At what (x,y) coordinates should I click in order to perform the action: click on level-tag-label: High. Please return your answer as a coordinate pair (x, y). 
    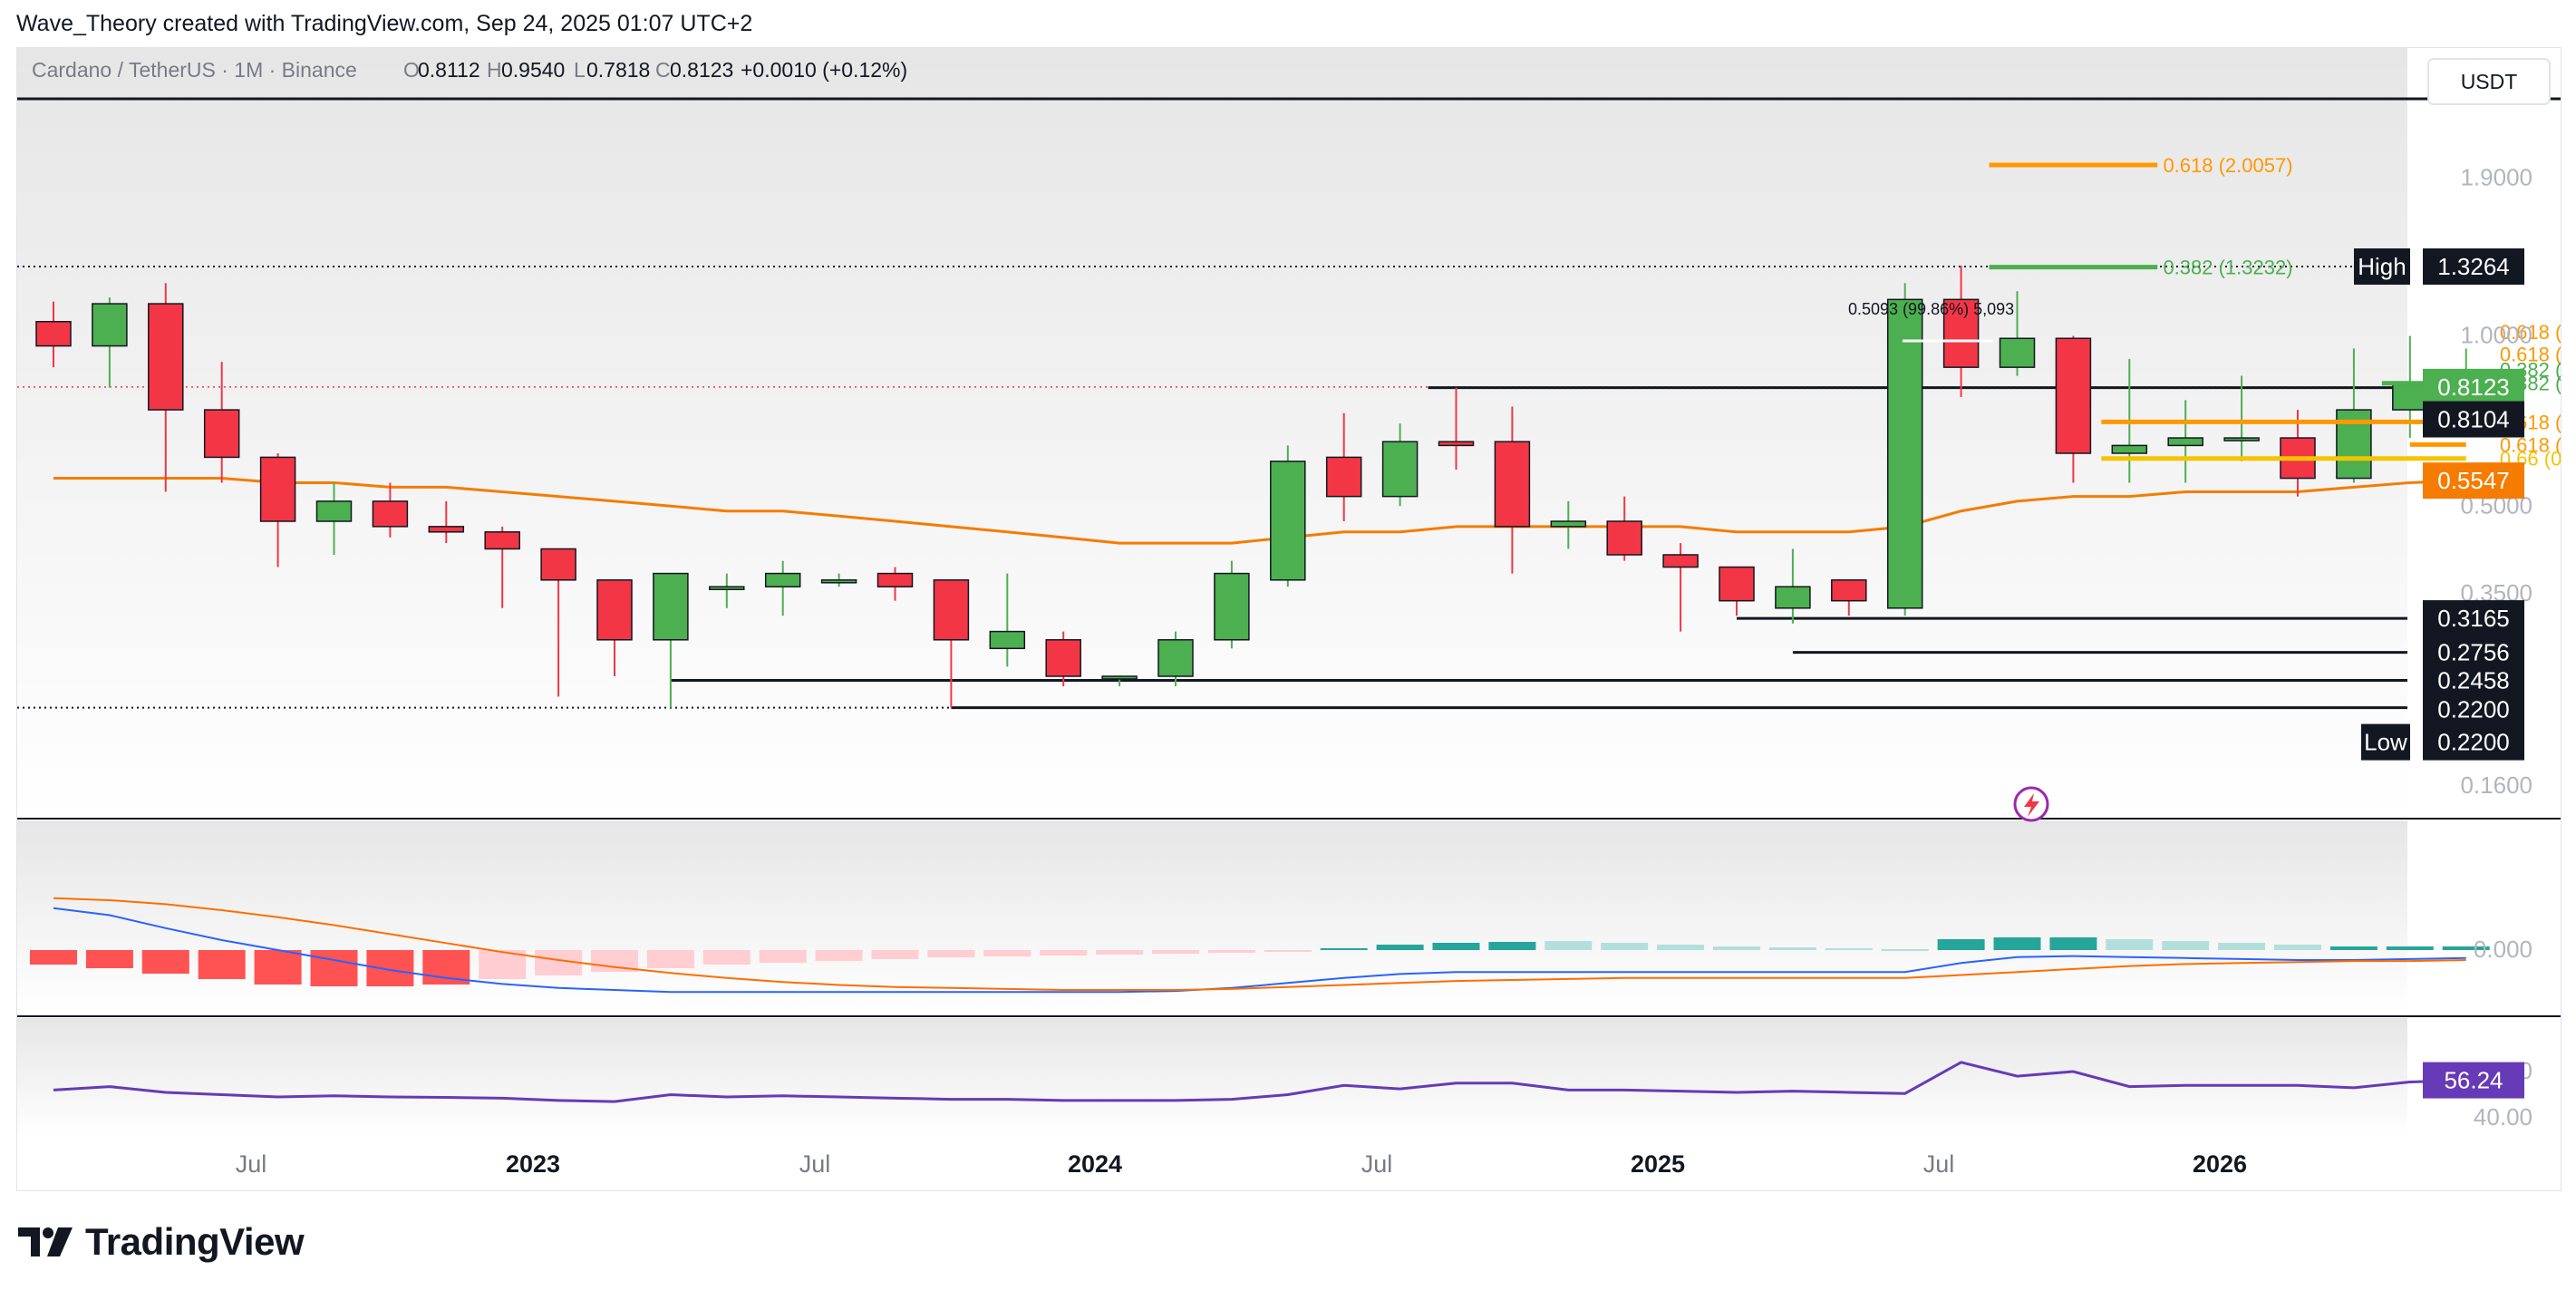
    Looking at the image, I should click on (2382, 266).